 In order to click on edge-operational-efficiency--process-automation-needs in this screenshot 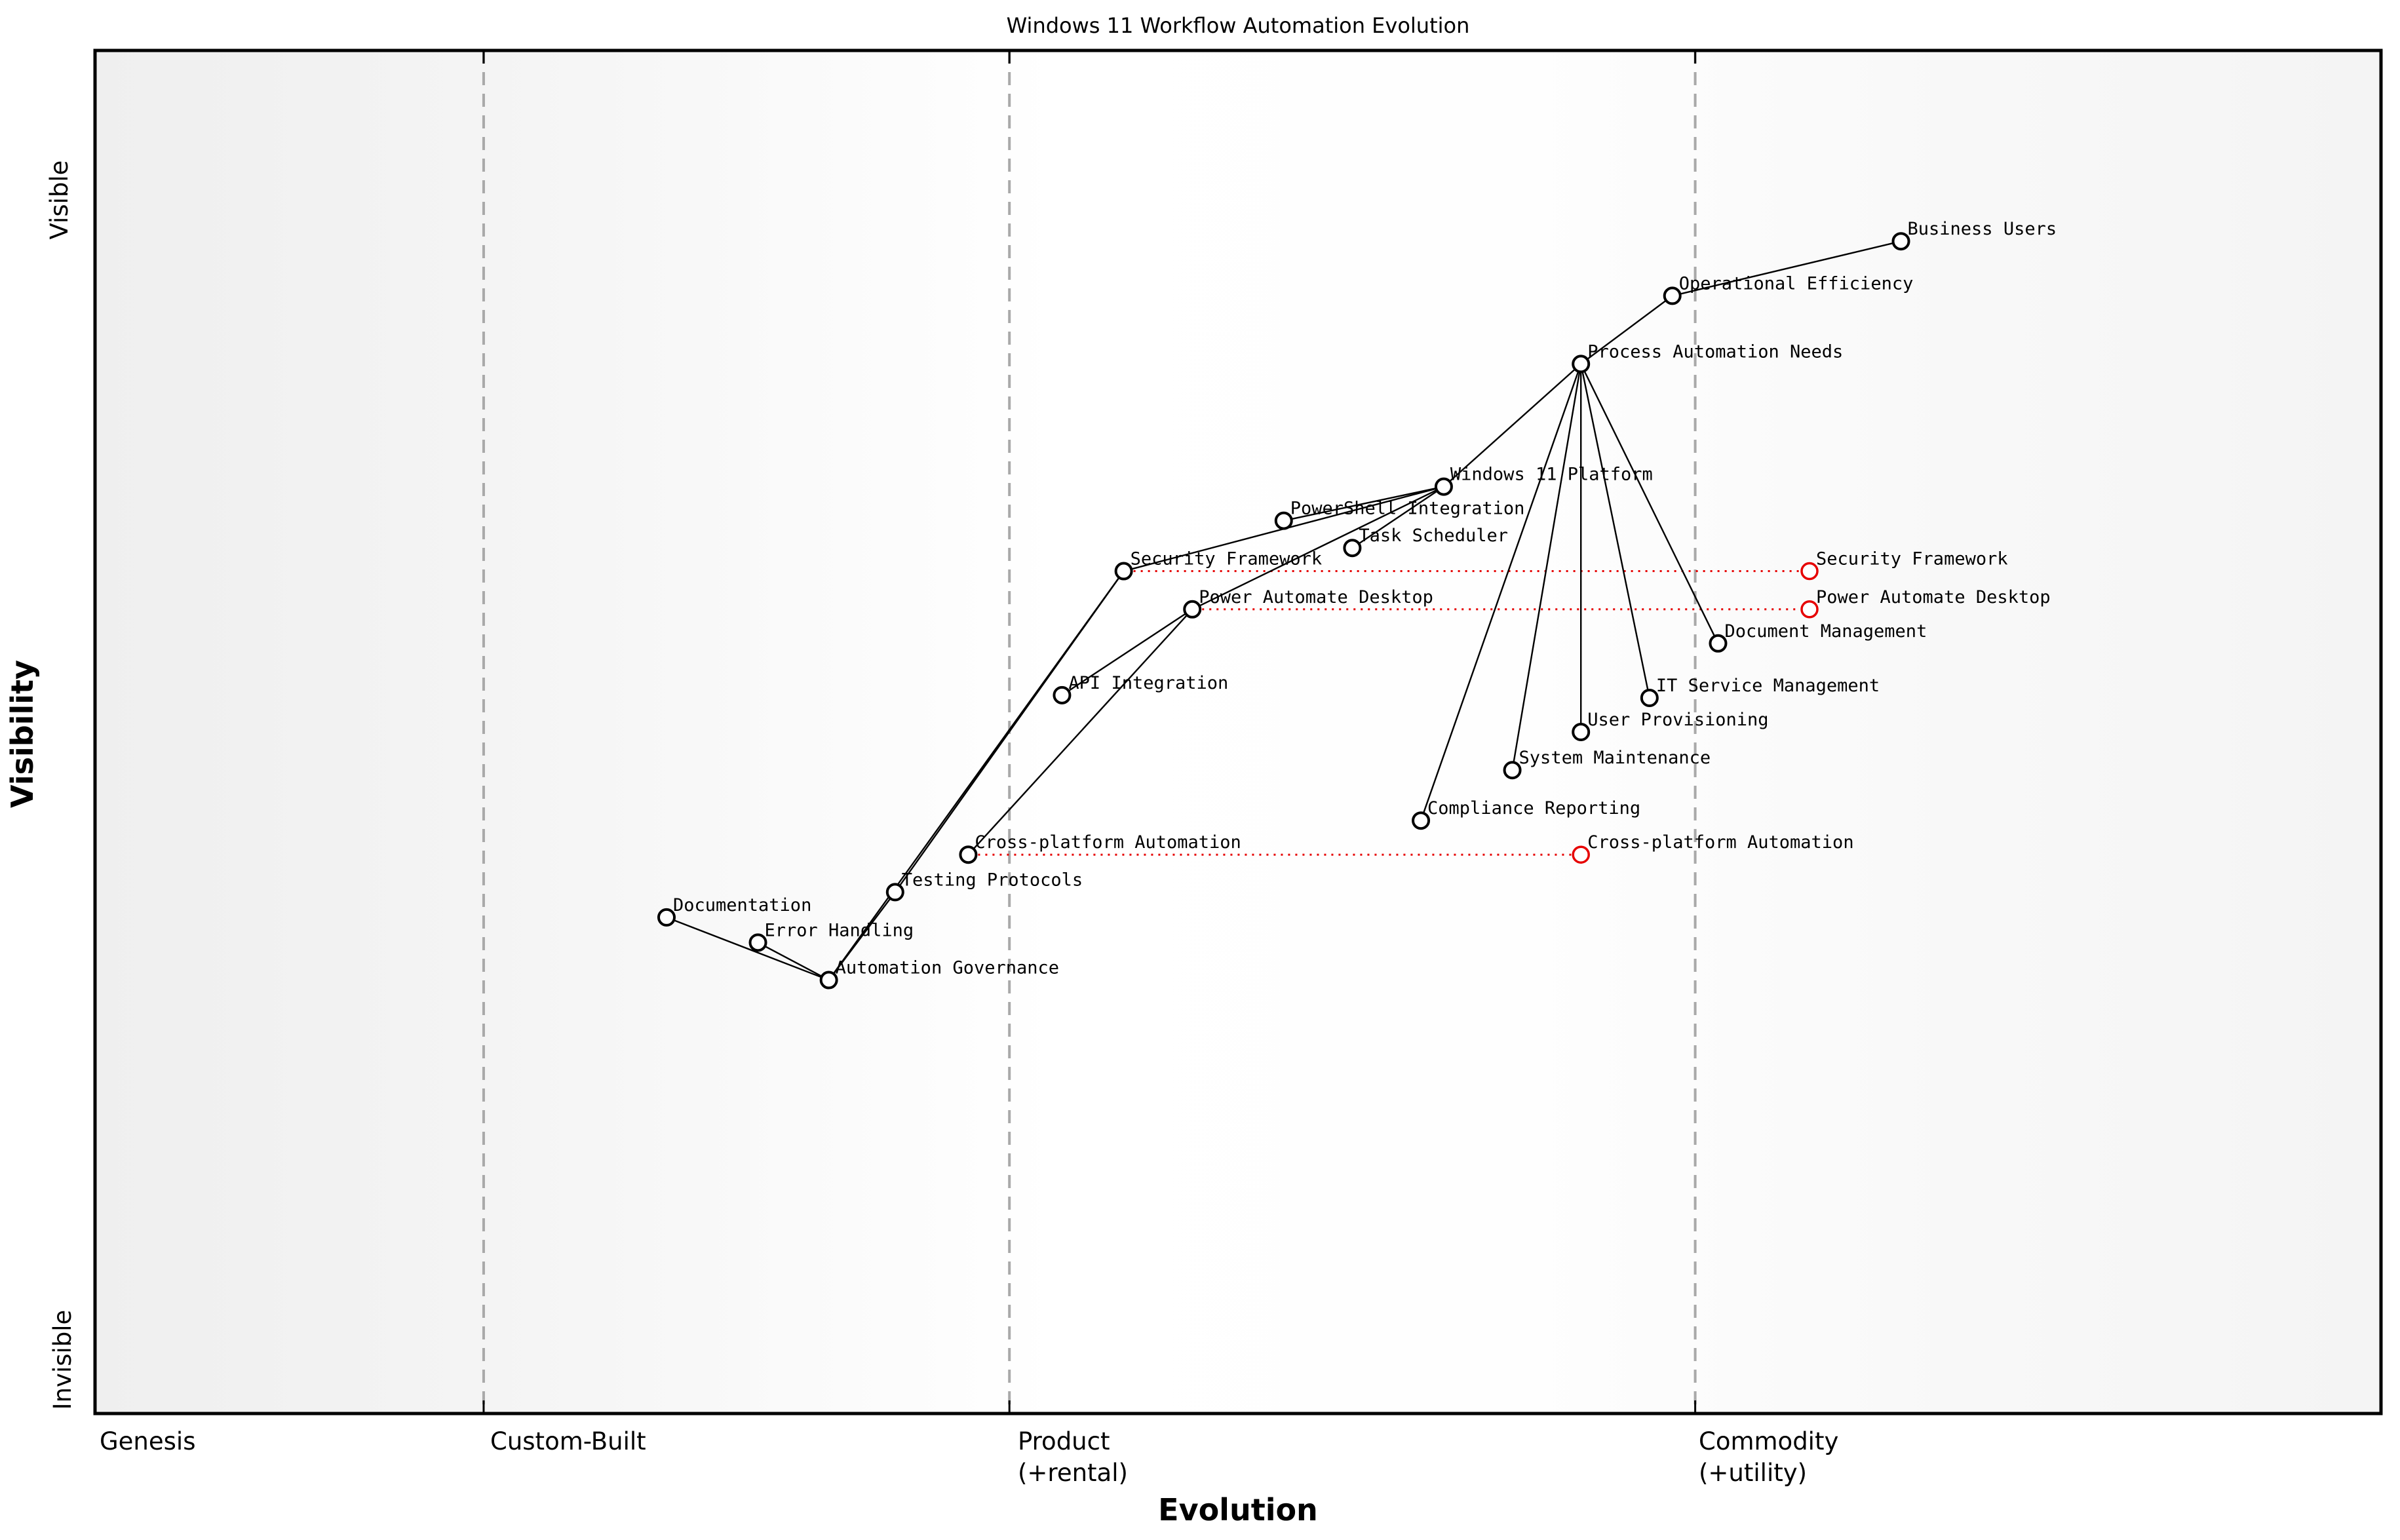, I will do `click(1626, 330)`.